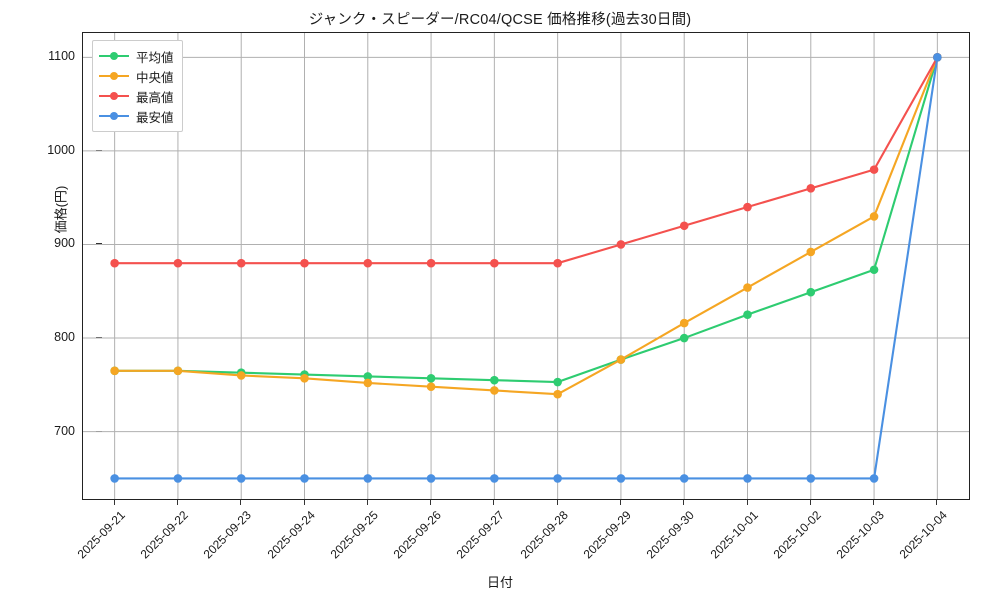  I want to click on x-tick-label: 2025-10-01, so click(734, 535).